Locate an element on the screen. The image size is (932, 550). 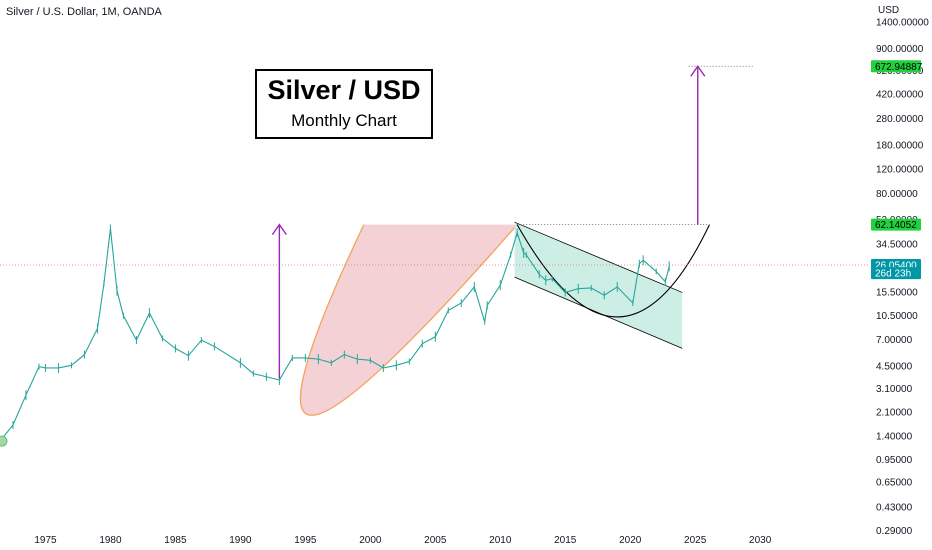
y-tick-label: 10.50000 is located at coordinates (897, 316).